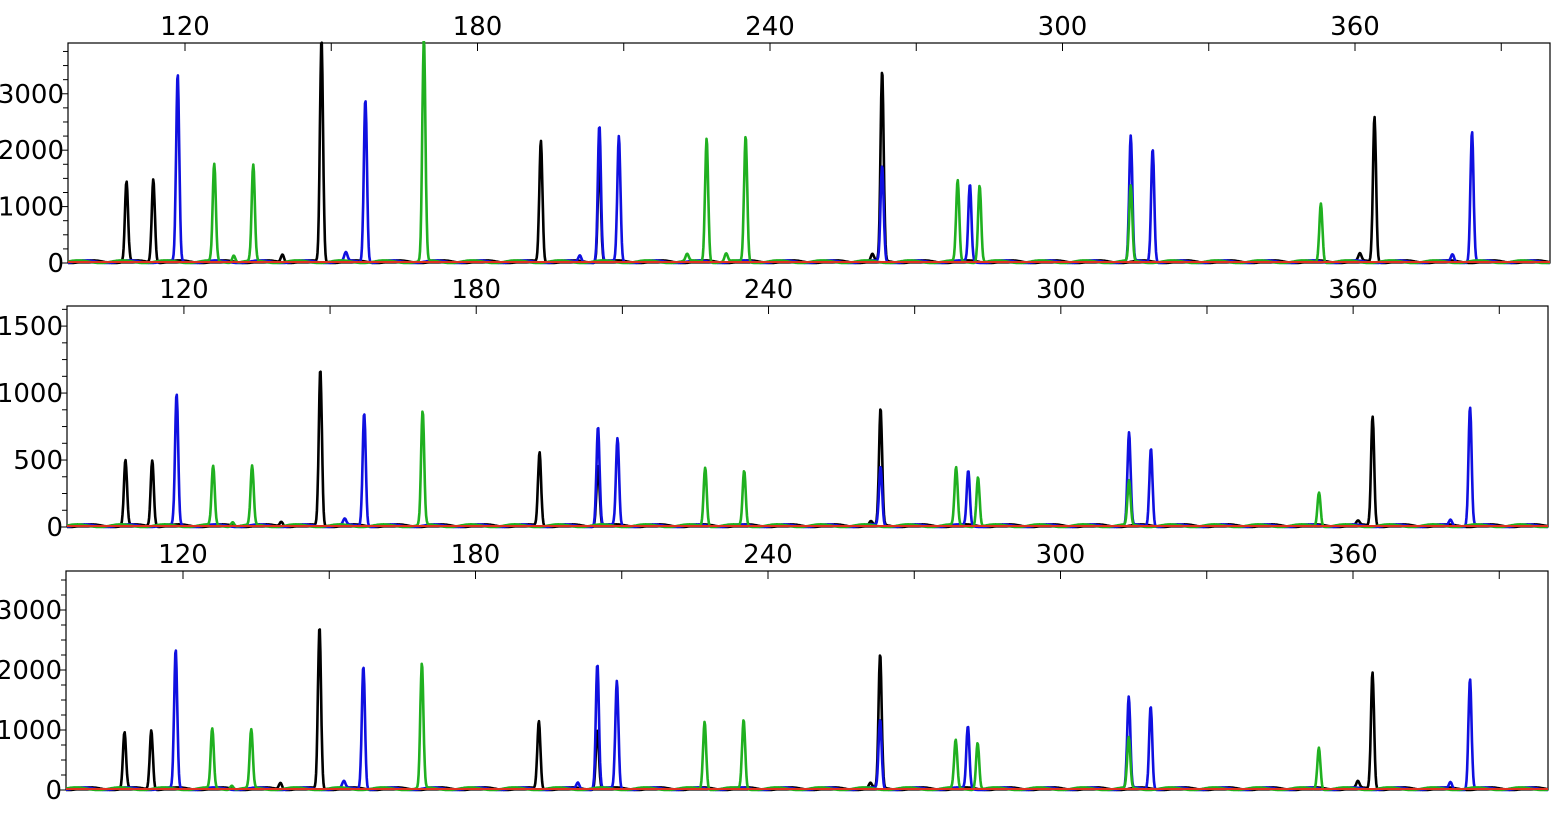 The height and width of the screenshot is (819, 1558). I want to click on y-tick-label: 1500, so click(31, 327).